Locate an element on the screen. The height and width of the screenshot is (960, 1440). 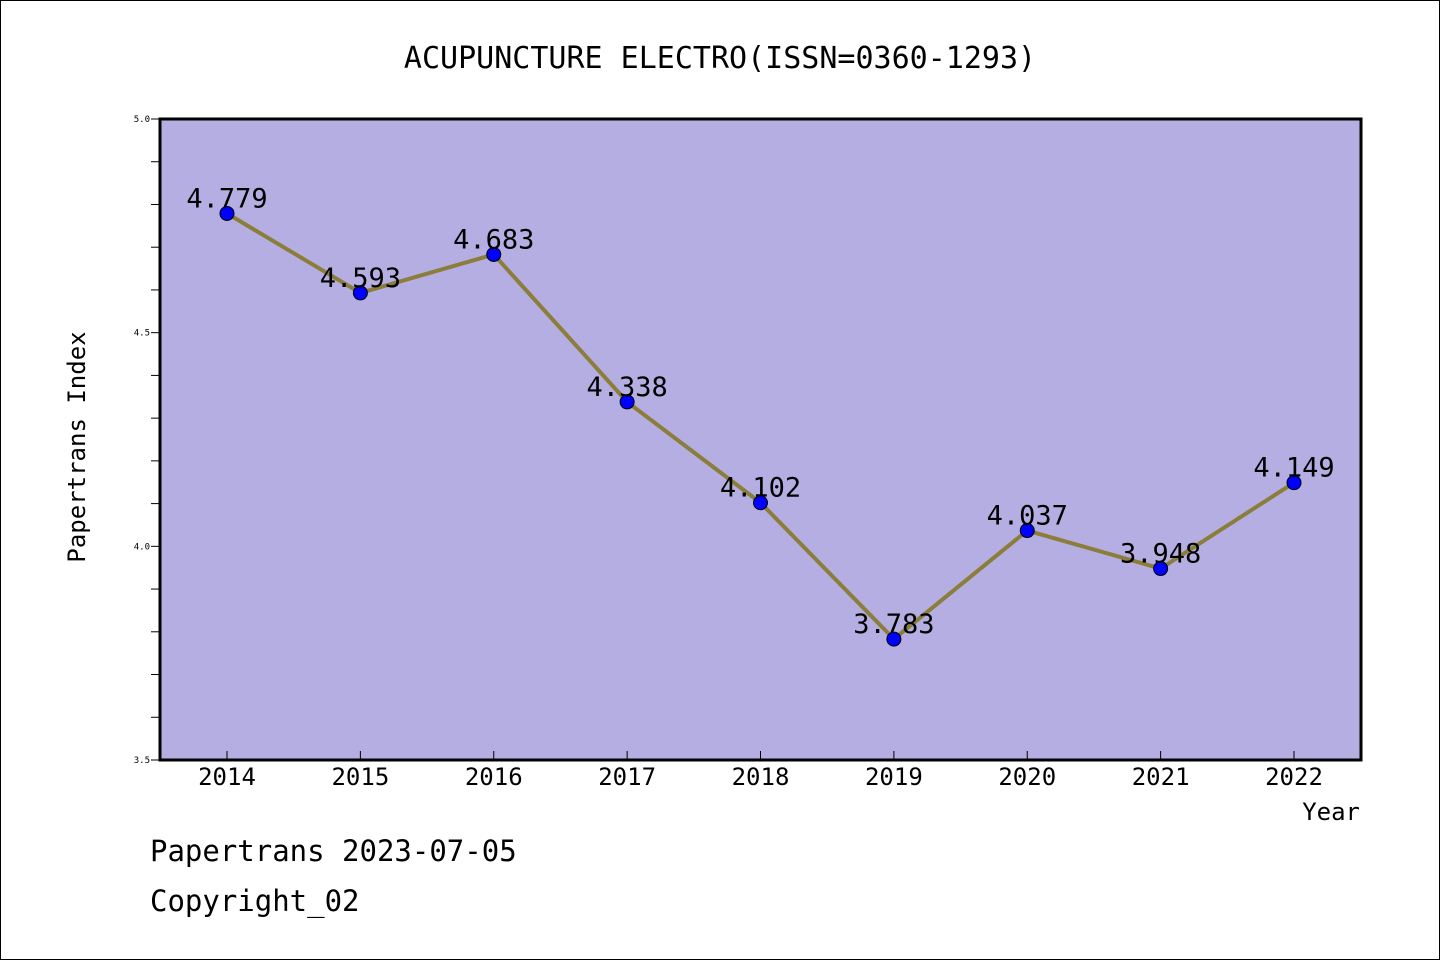
data-label: 4.037 is located at coordinates (1027, 516).